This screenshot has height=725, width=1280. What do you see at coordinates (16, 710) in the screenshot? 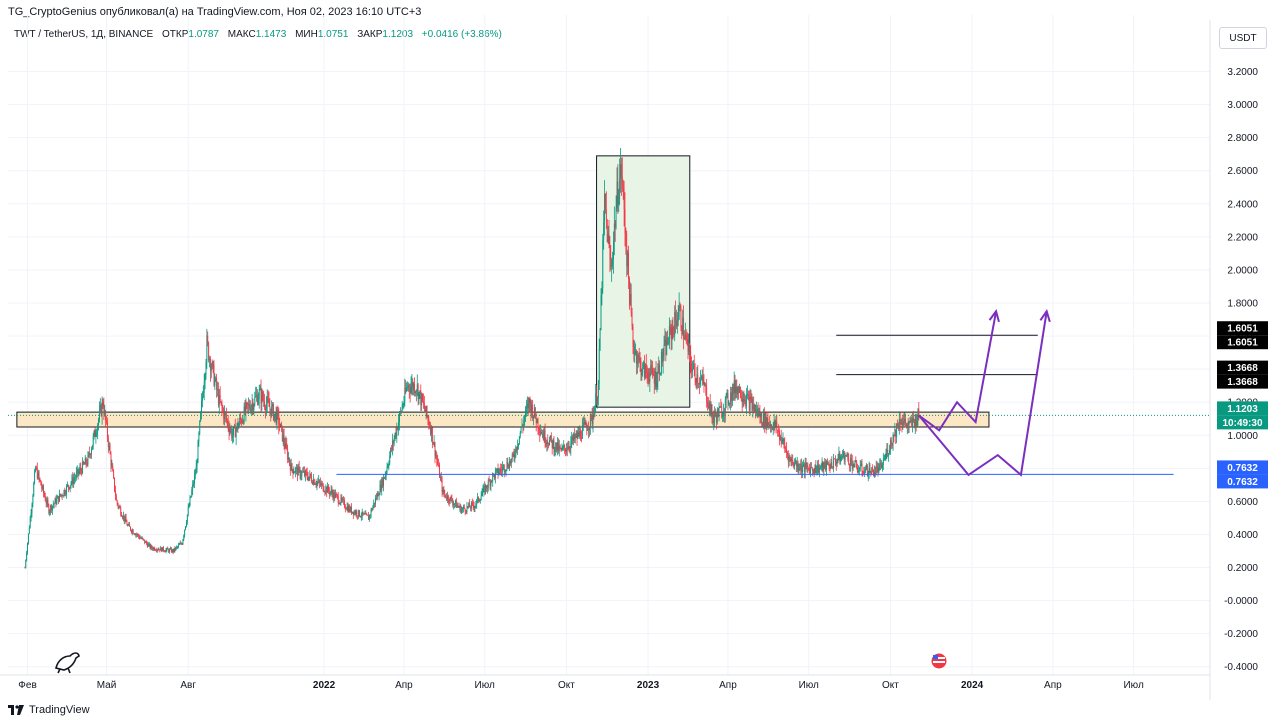
I see `tradingview-logo-icon` at bounding box center [16, 710].